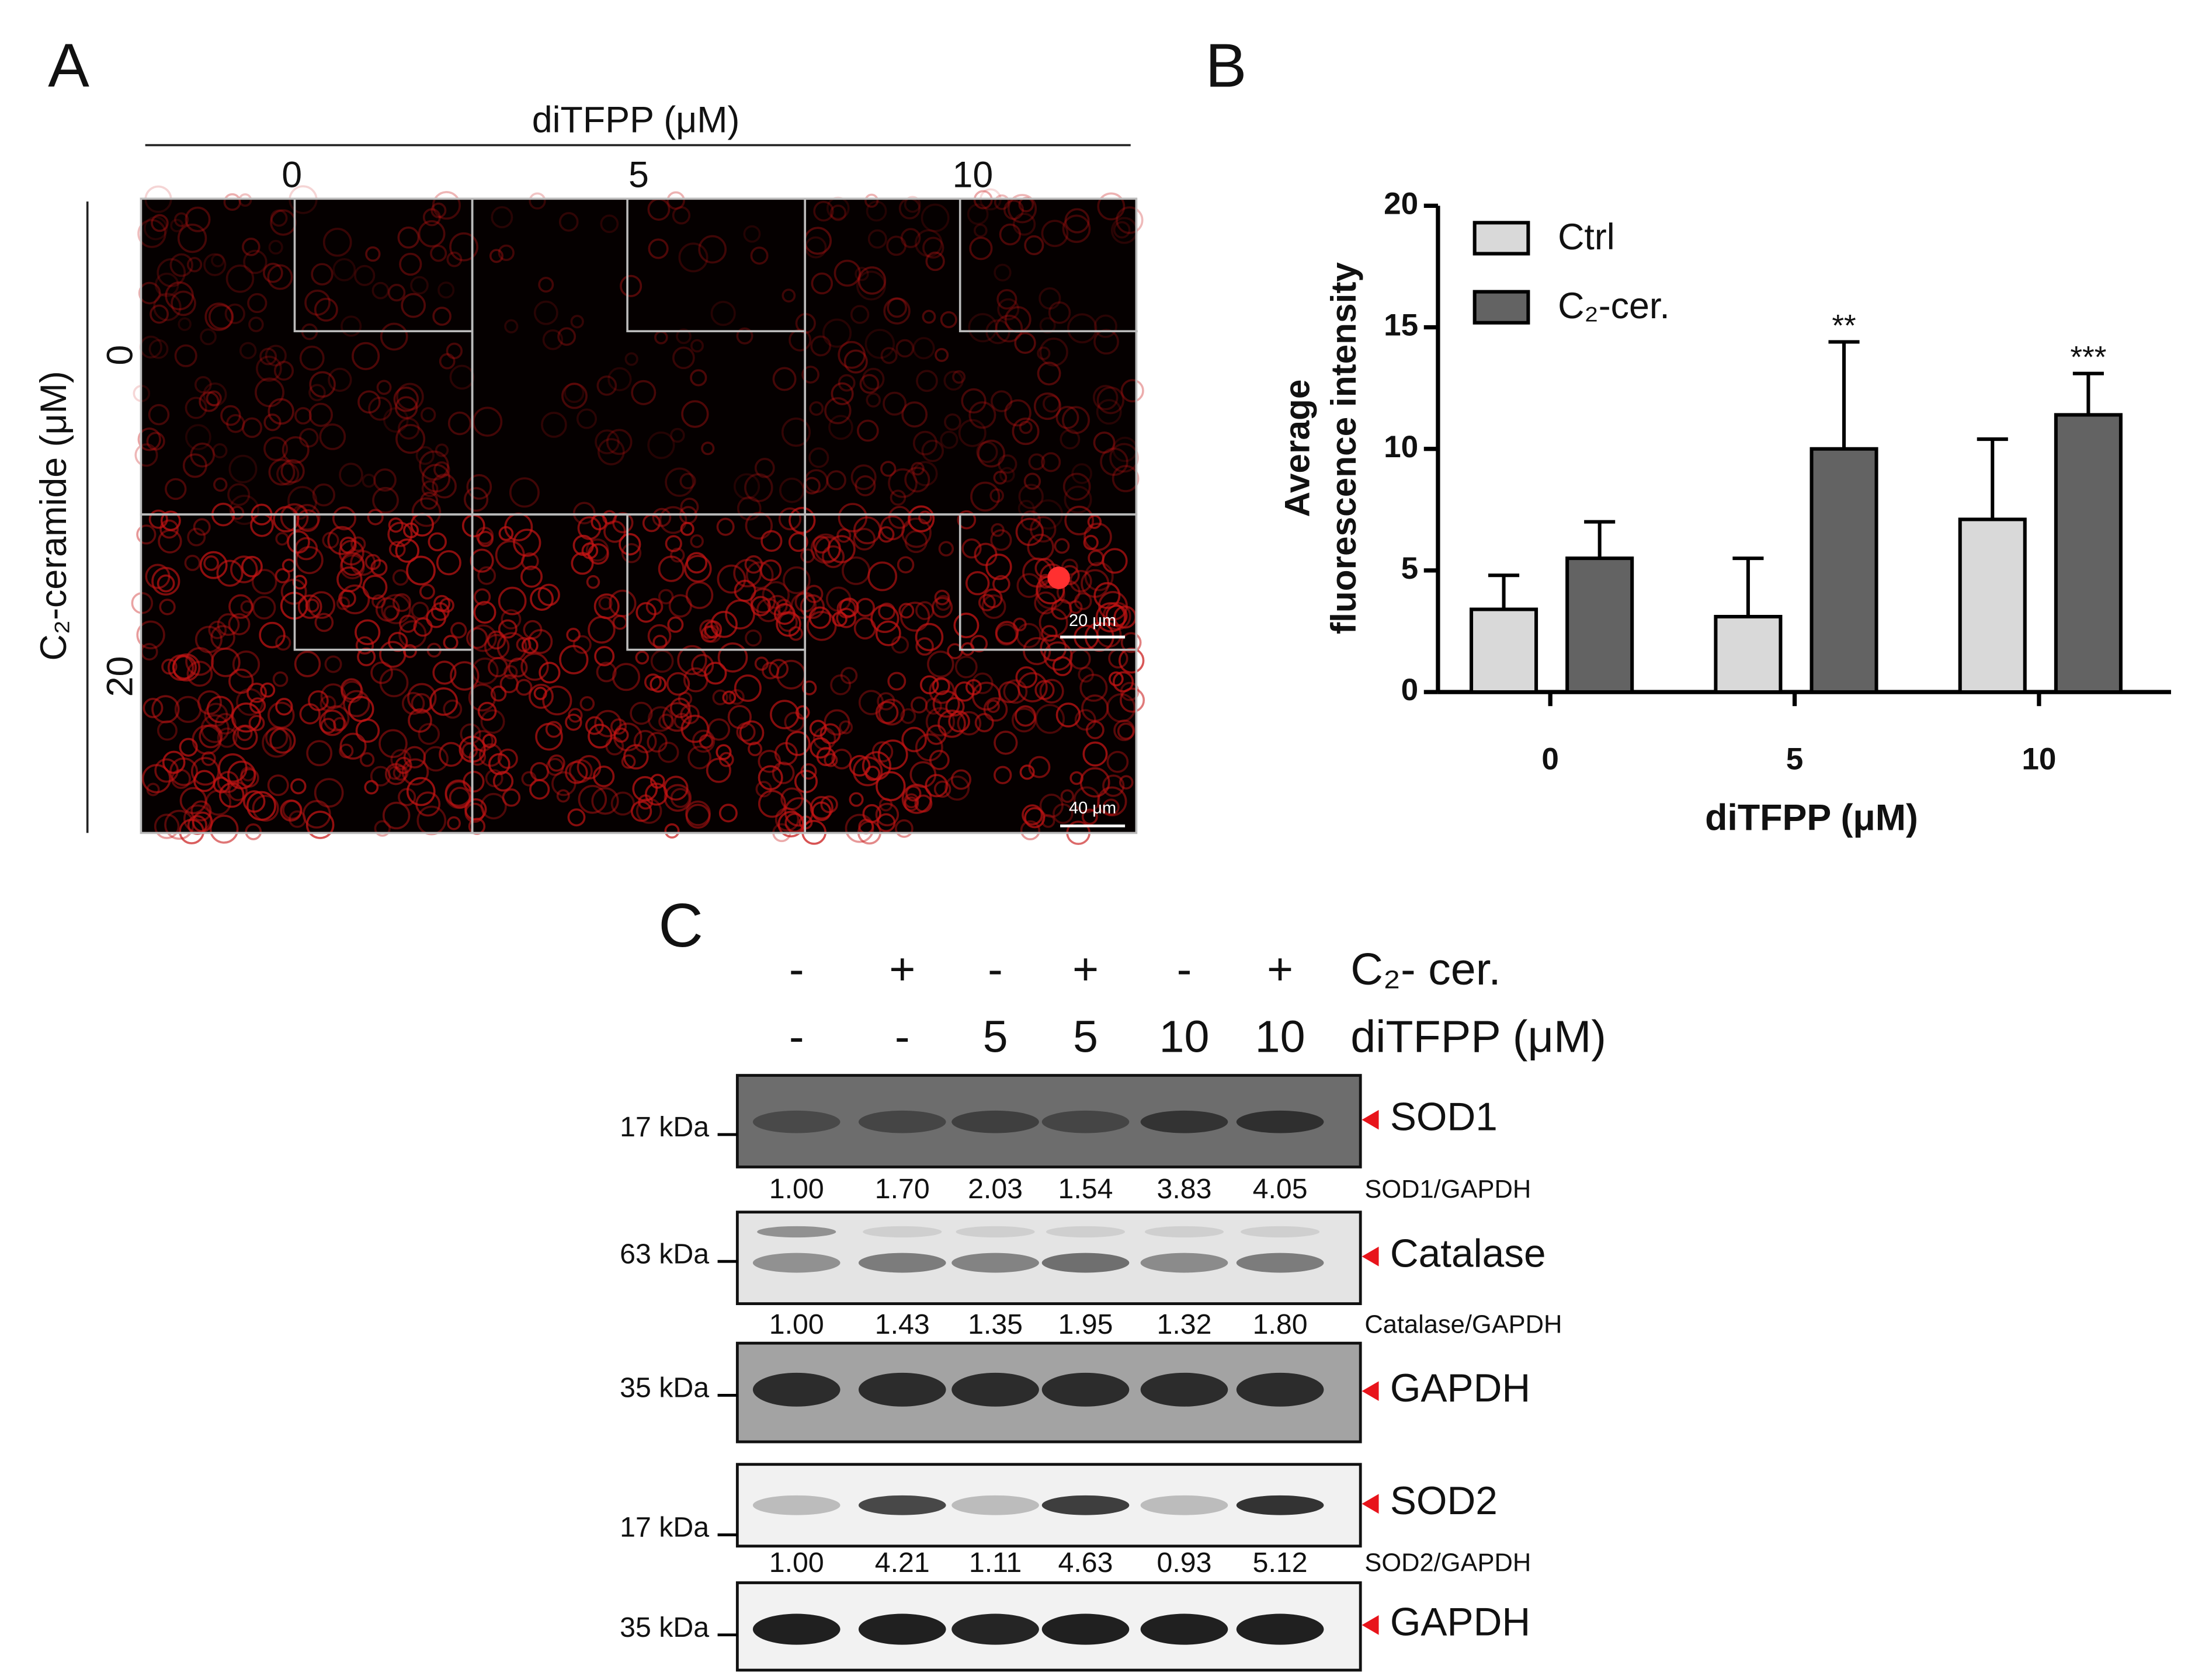 The image size is (2188, 1680). Describe the element at coordinates (664, 1253) in the screenshot. I see `marker-label: 63 kDa` at that location.